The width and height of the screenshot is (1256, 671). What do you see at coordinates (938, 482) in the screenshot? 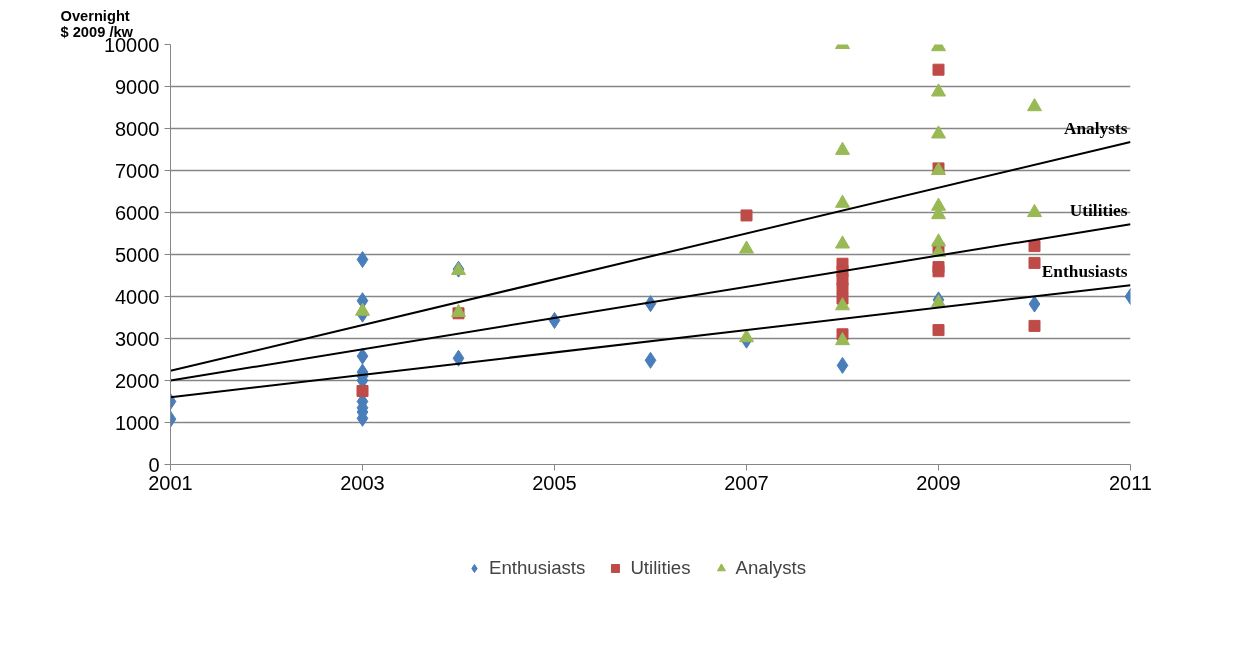
I see `x-tick-label: 2009` at bounding box center [938, 482].